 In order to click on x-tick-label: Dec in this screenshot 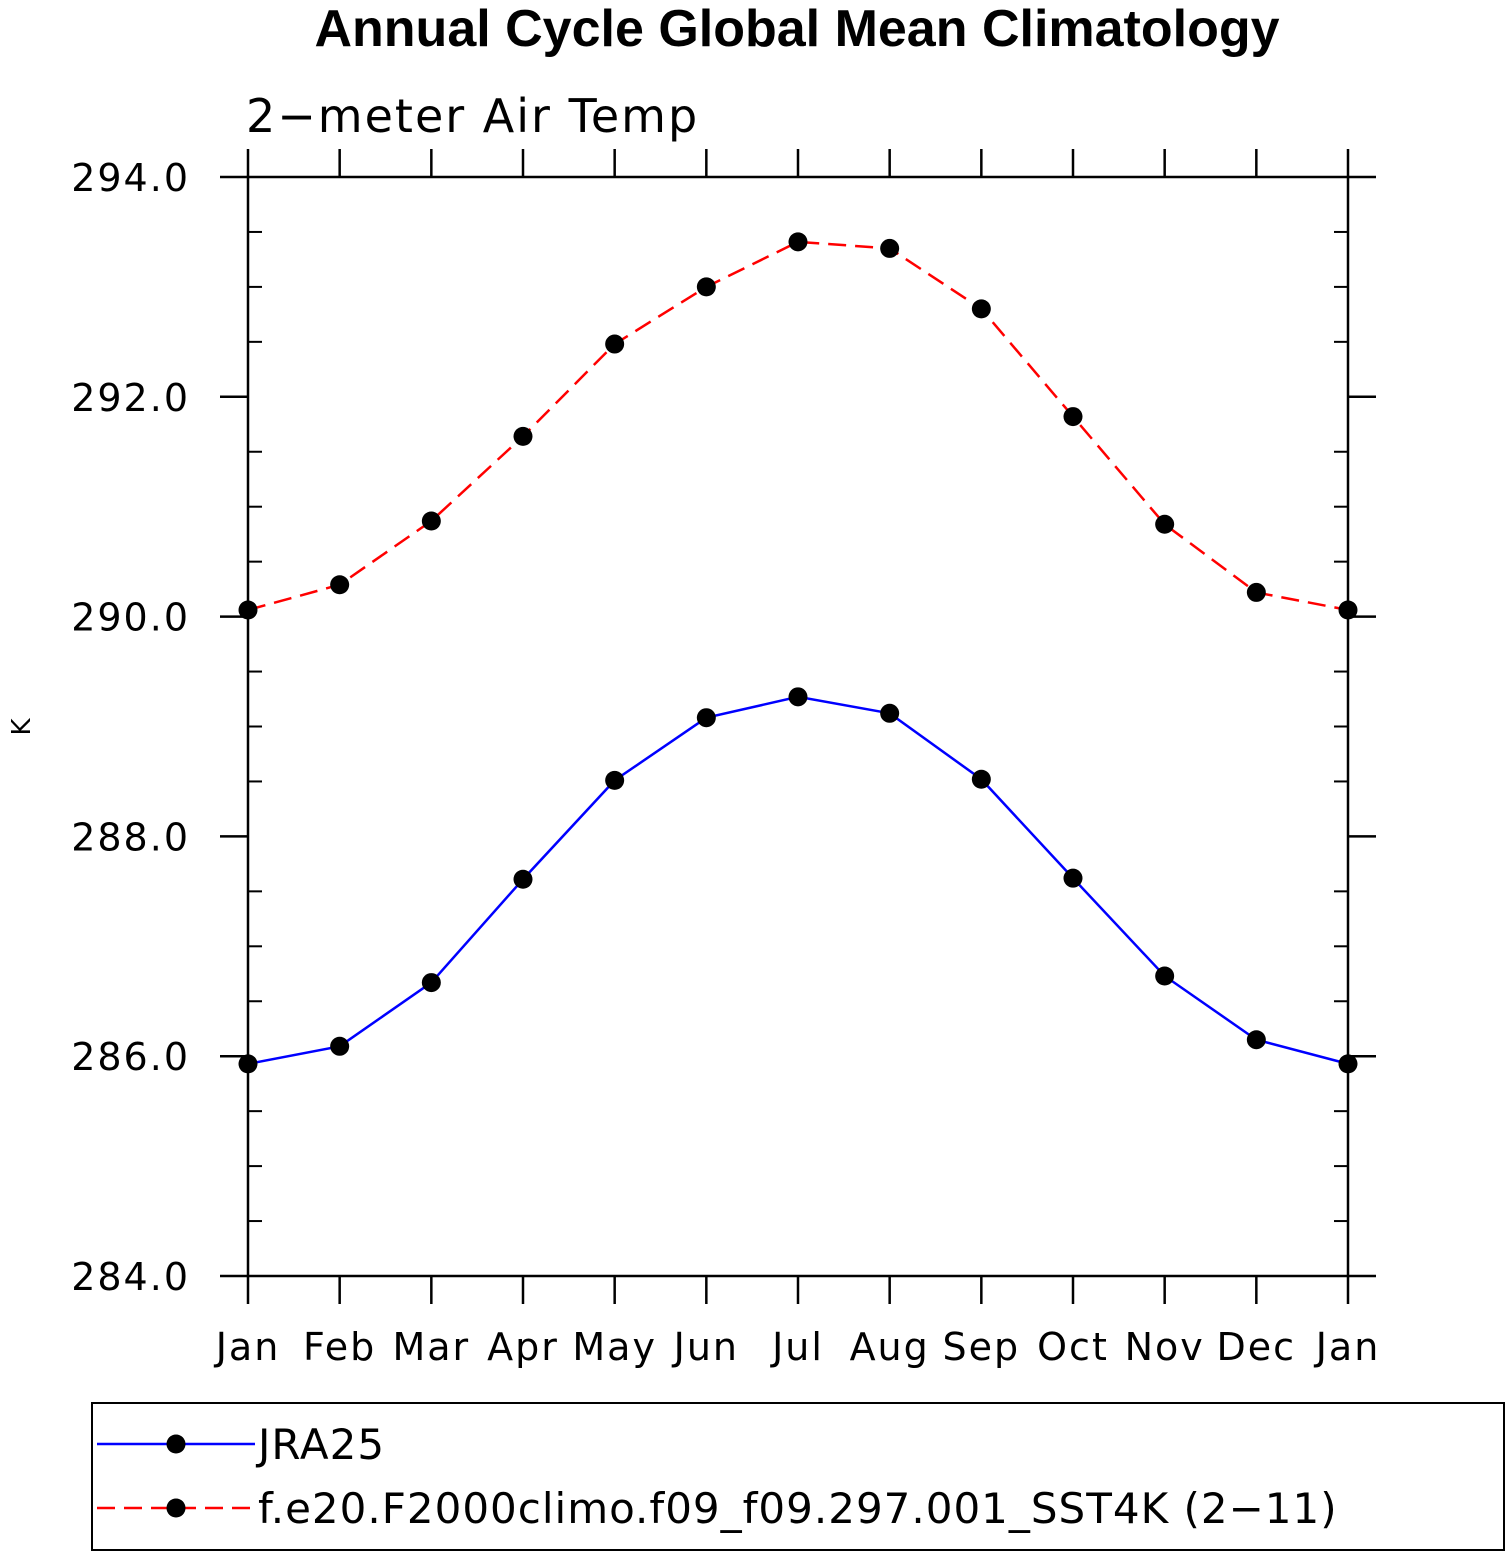, I will do `click(1257, 1347)`.